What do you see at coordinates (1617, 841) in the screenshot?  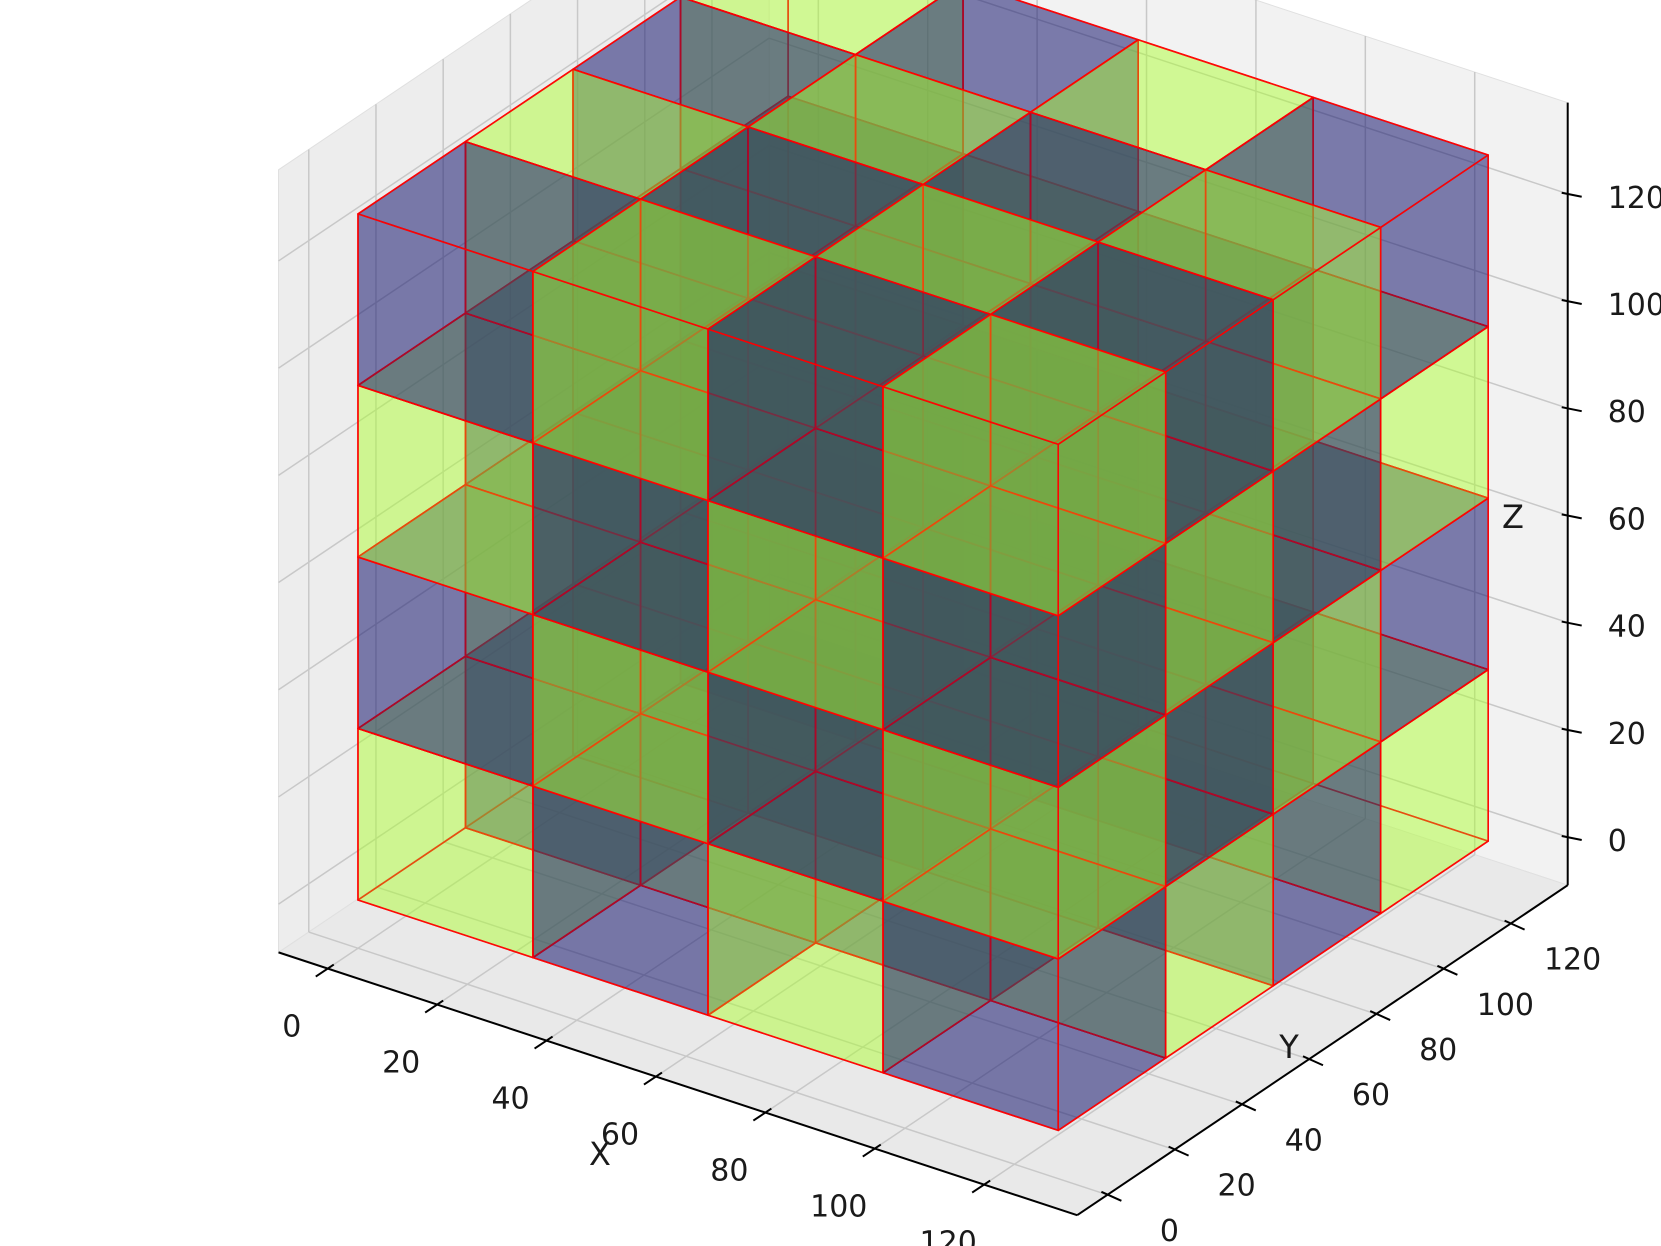 I see `z-tick-label: 0` at bounding box center [1617, 841].